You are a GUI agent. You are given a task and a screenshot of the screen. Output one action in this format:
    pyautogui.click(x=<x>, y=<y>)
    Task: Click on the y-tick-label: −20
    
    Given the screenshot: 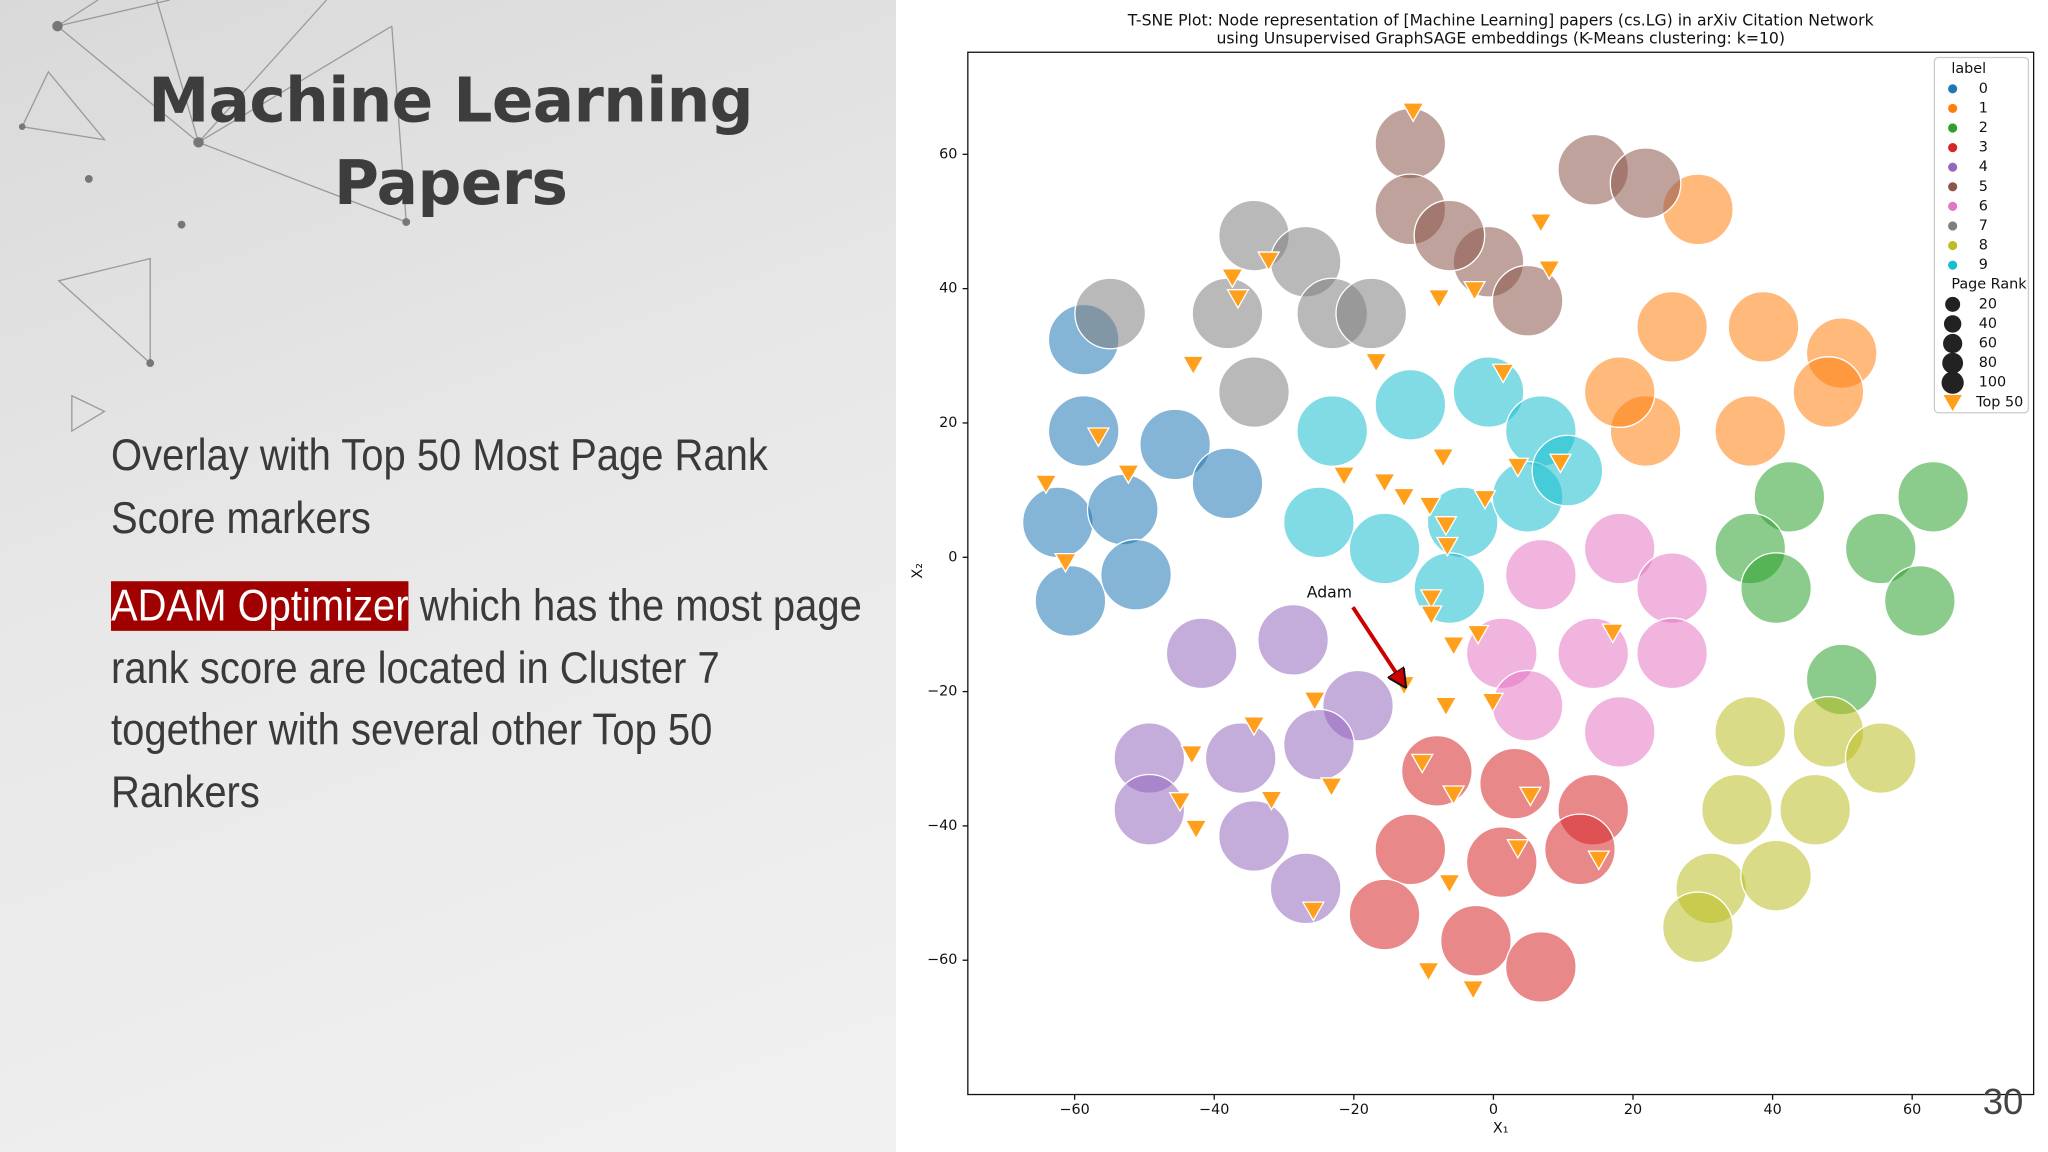 What is the action you would take?
    pyautogui.click(x=942, y=692)
    